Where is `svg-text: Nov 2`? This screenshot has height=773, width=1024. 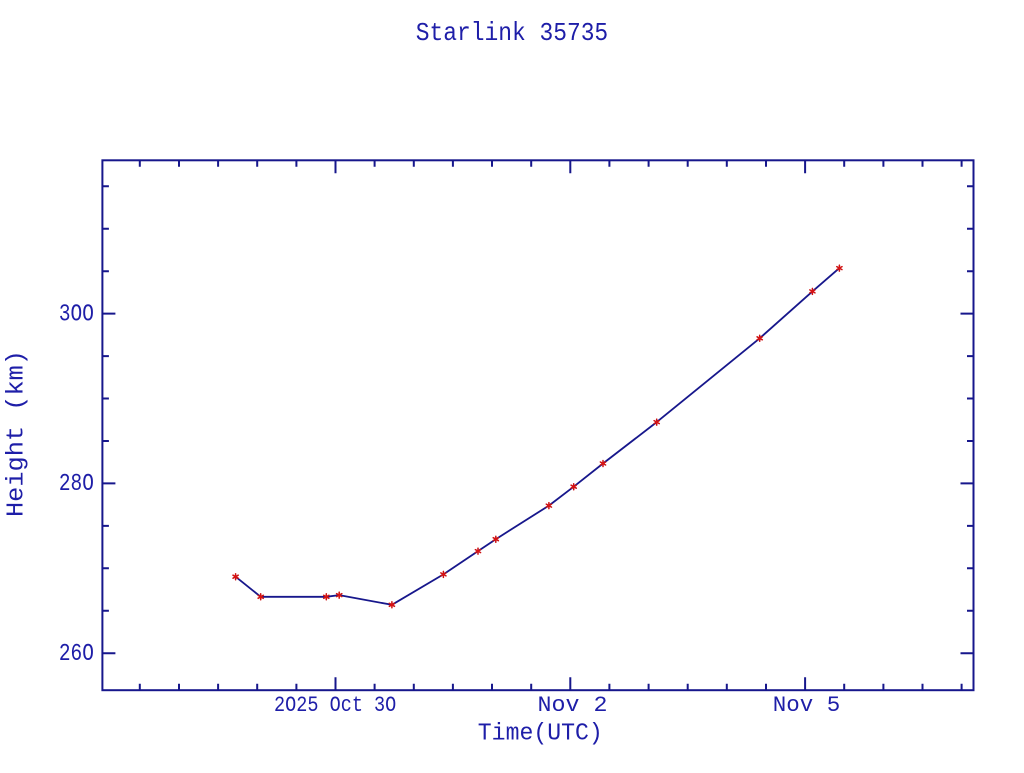 svg-text: Nov 2 is located at coordinates (573, 705).